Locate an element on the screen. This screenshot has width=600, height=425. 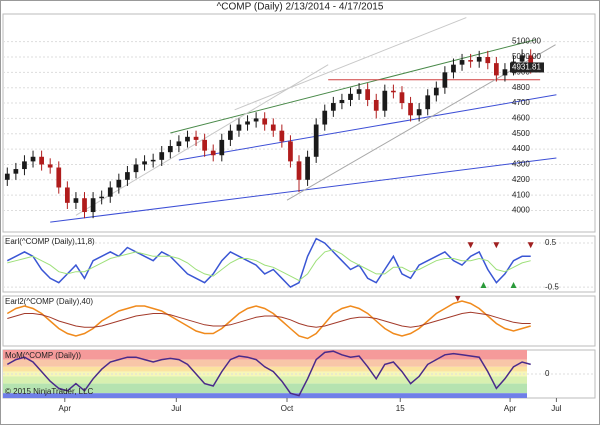
y-tick-label: 4200 is located at coordinates (521, 179).